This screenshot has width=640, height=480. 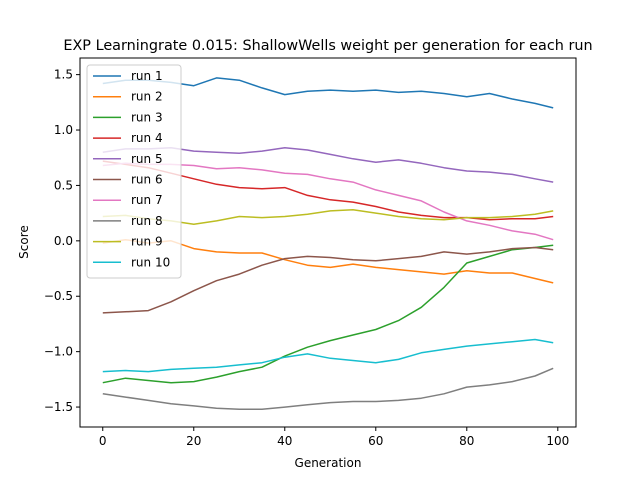 What do you see at coordinates (147, 76) in the screenshot?
I see `legend-label-1: run 1` at bounding box center [147, 76].